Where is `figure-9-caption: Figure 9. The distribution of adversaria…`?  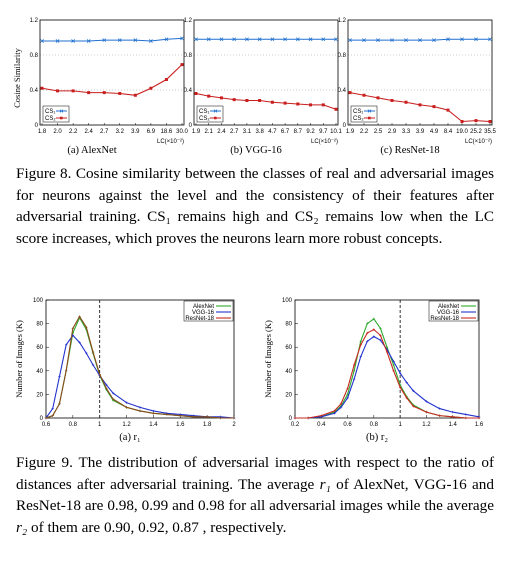 figure-9-caption: Figure 9. The distribution of adversaria… is located at coordinates (255, 495).